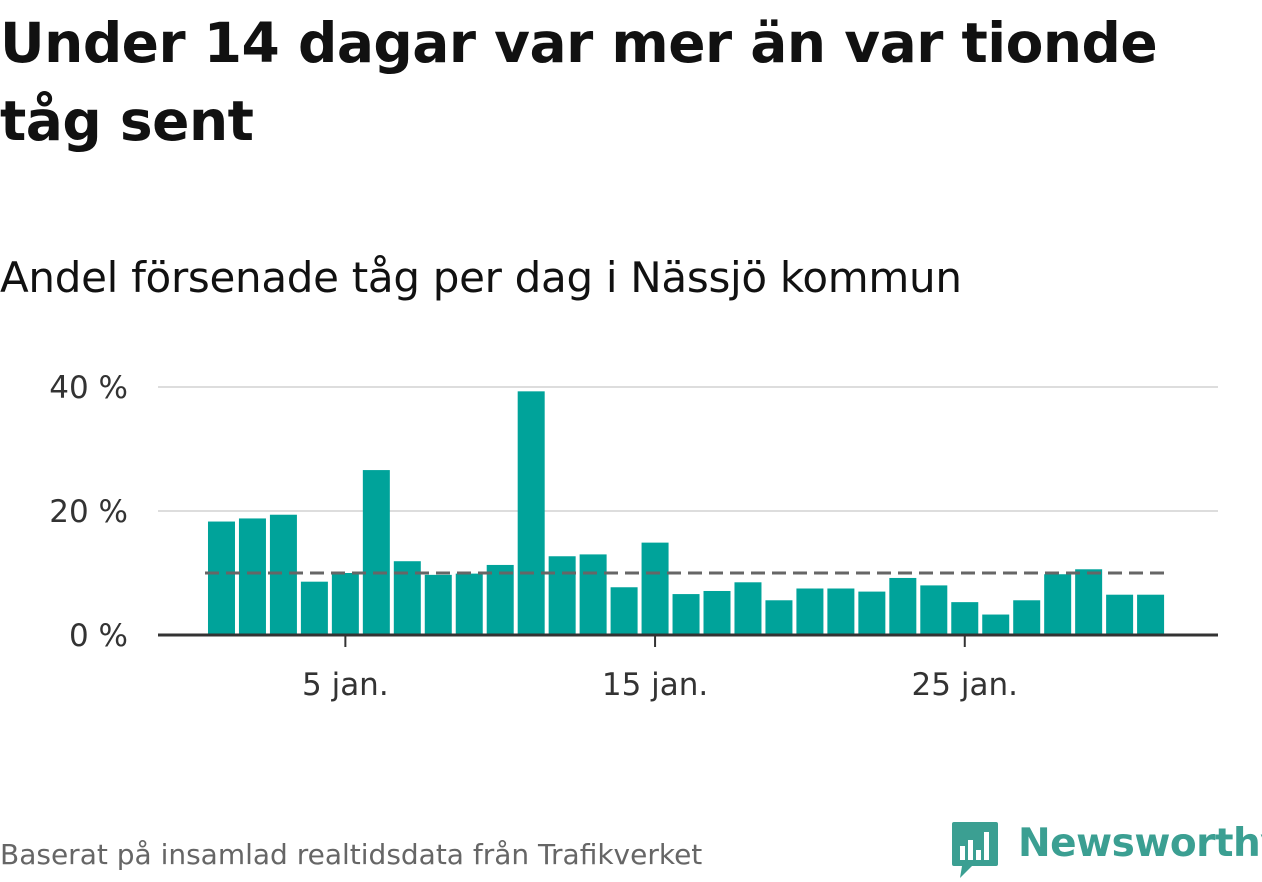 The width and height of the screenshot is (1262, 882). I want to click on bar-chart-speech-bubble-icon, so click(975, 850).